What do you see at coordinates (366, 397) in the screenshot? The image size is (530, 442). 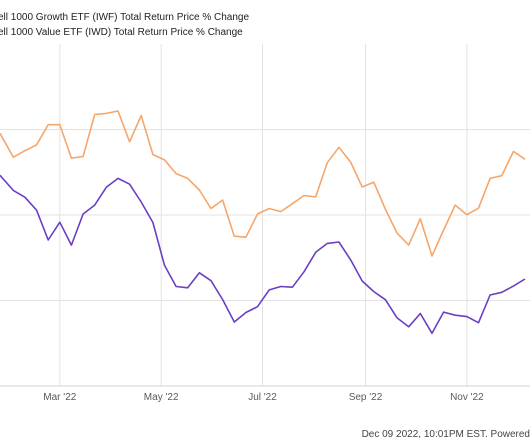 I see `x-tick-label: Sep '22` at bounding box center [366, 397].